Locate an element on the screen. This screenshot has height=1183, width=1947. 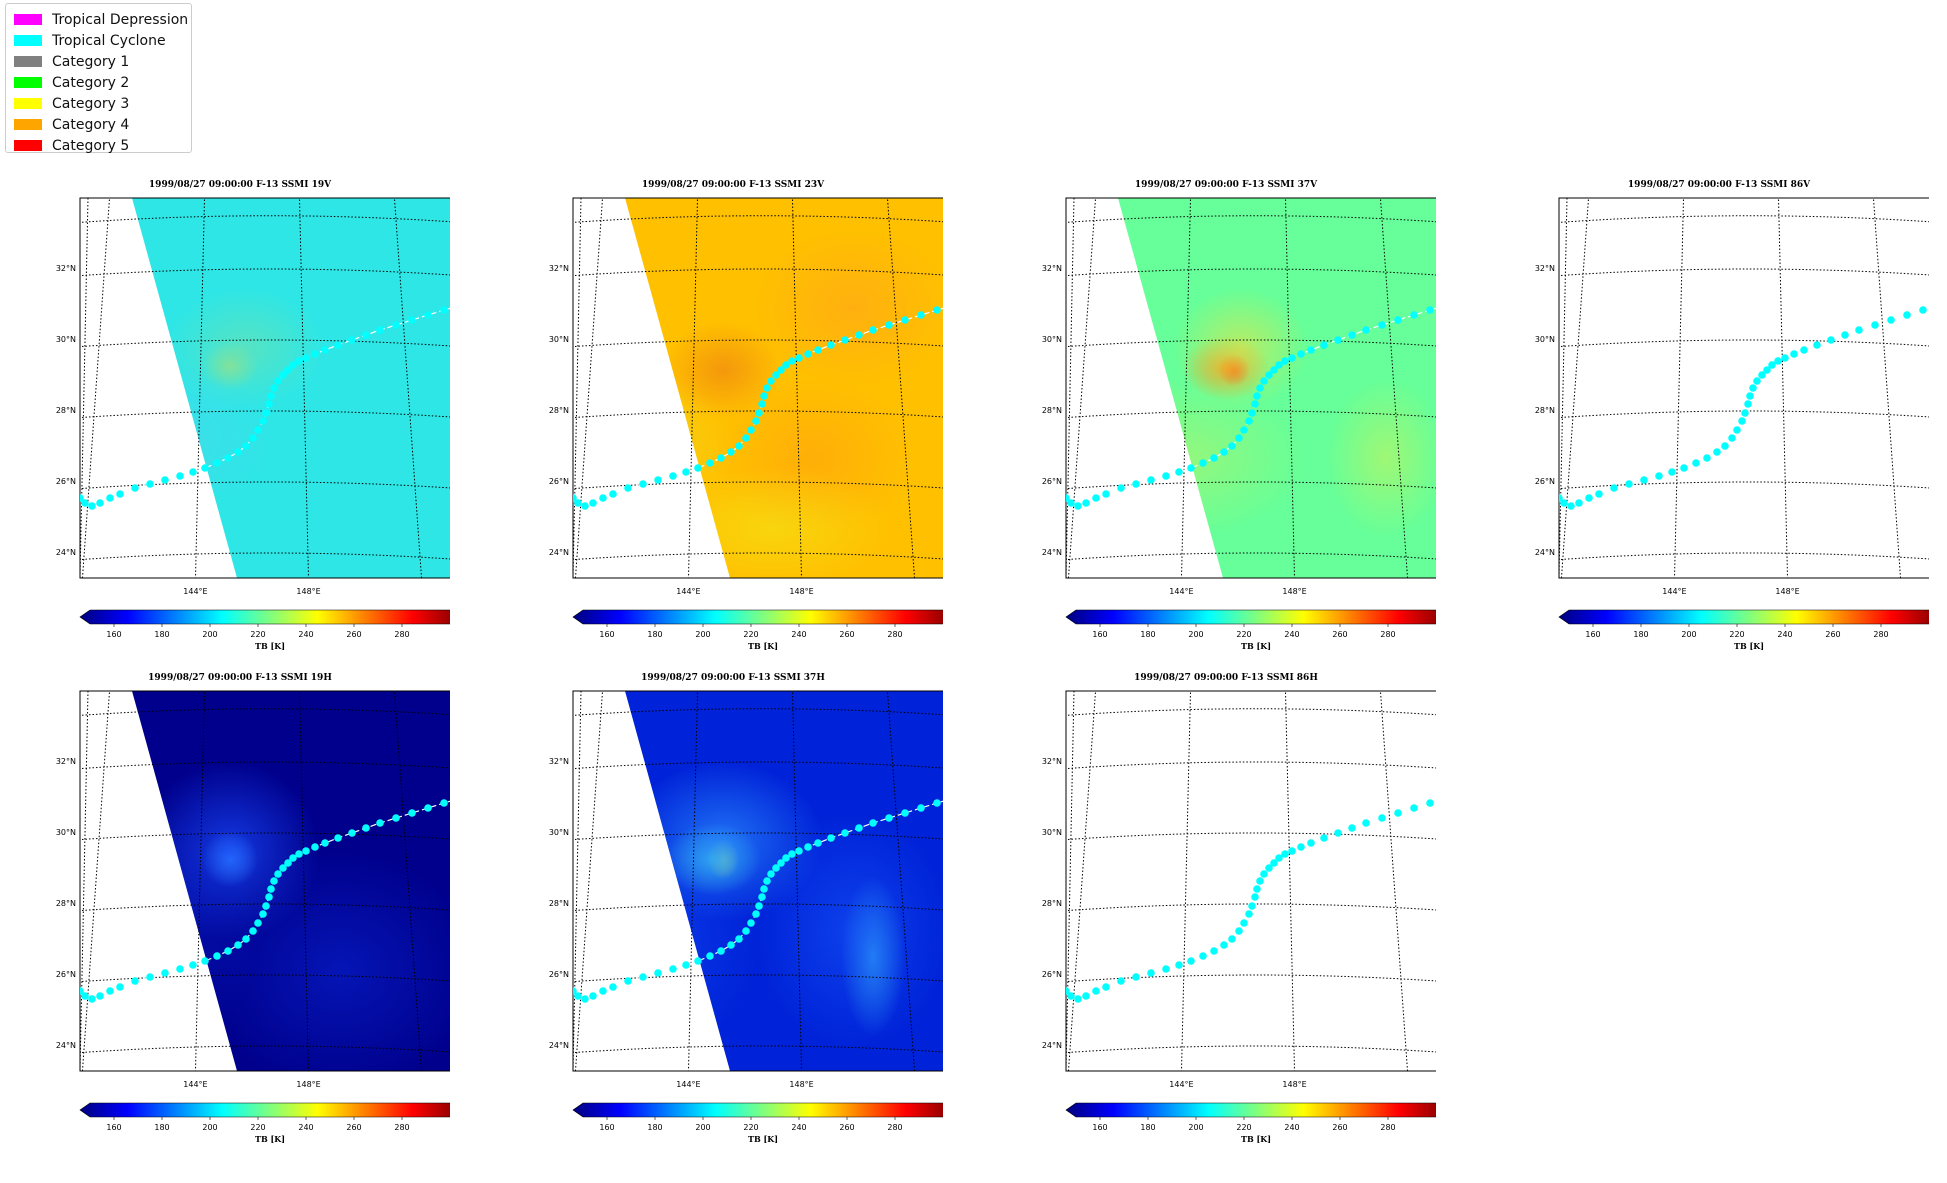
brightness-temperature-field is located at coordinates (291, 881).